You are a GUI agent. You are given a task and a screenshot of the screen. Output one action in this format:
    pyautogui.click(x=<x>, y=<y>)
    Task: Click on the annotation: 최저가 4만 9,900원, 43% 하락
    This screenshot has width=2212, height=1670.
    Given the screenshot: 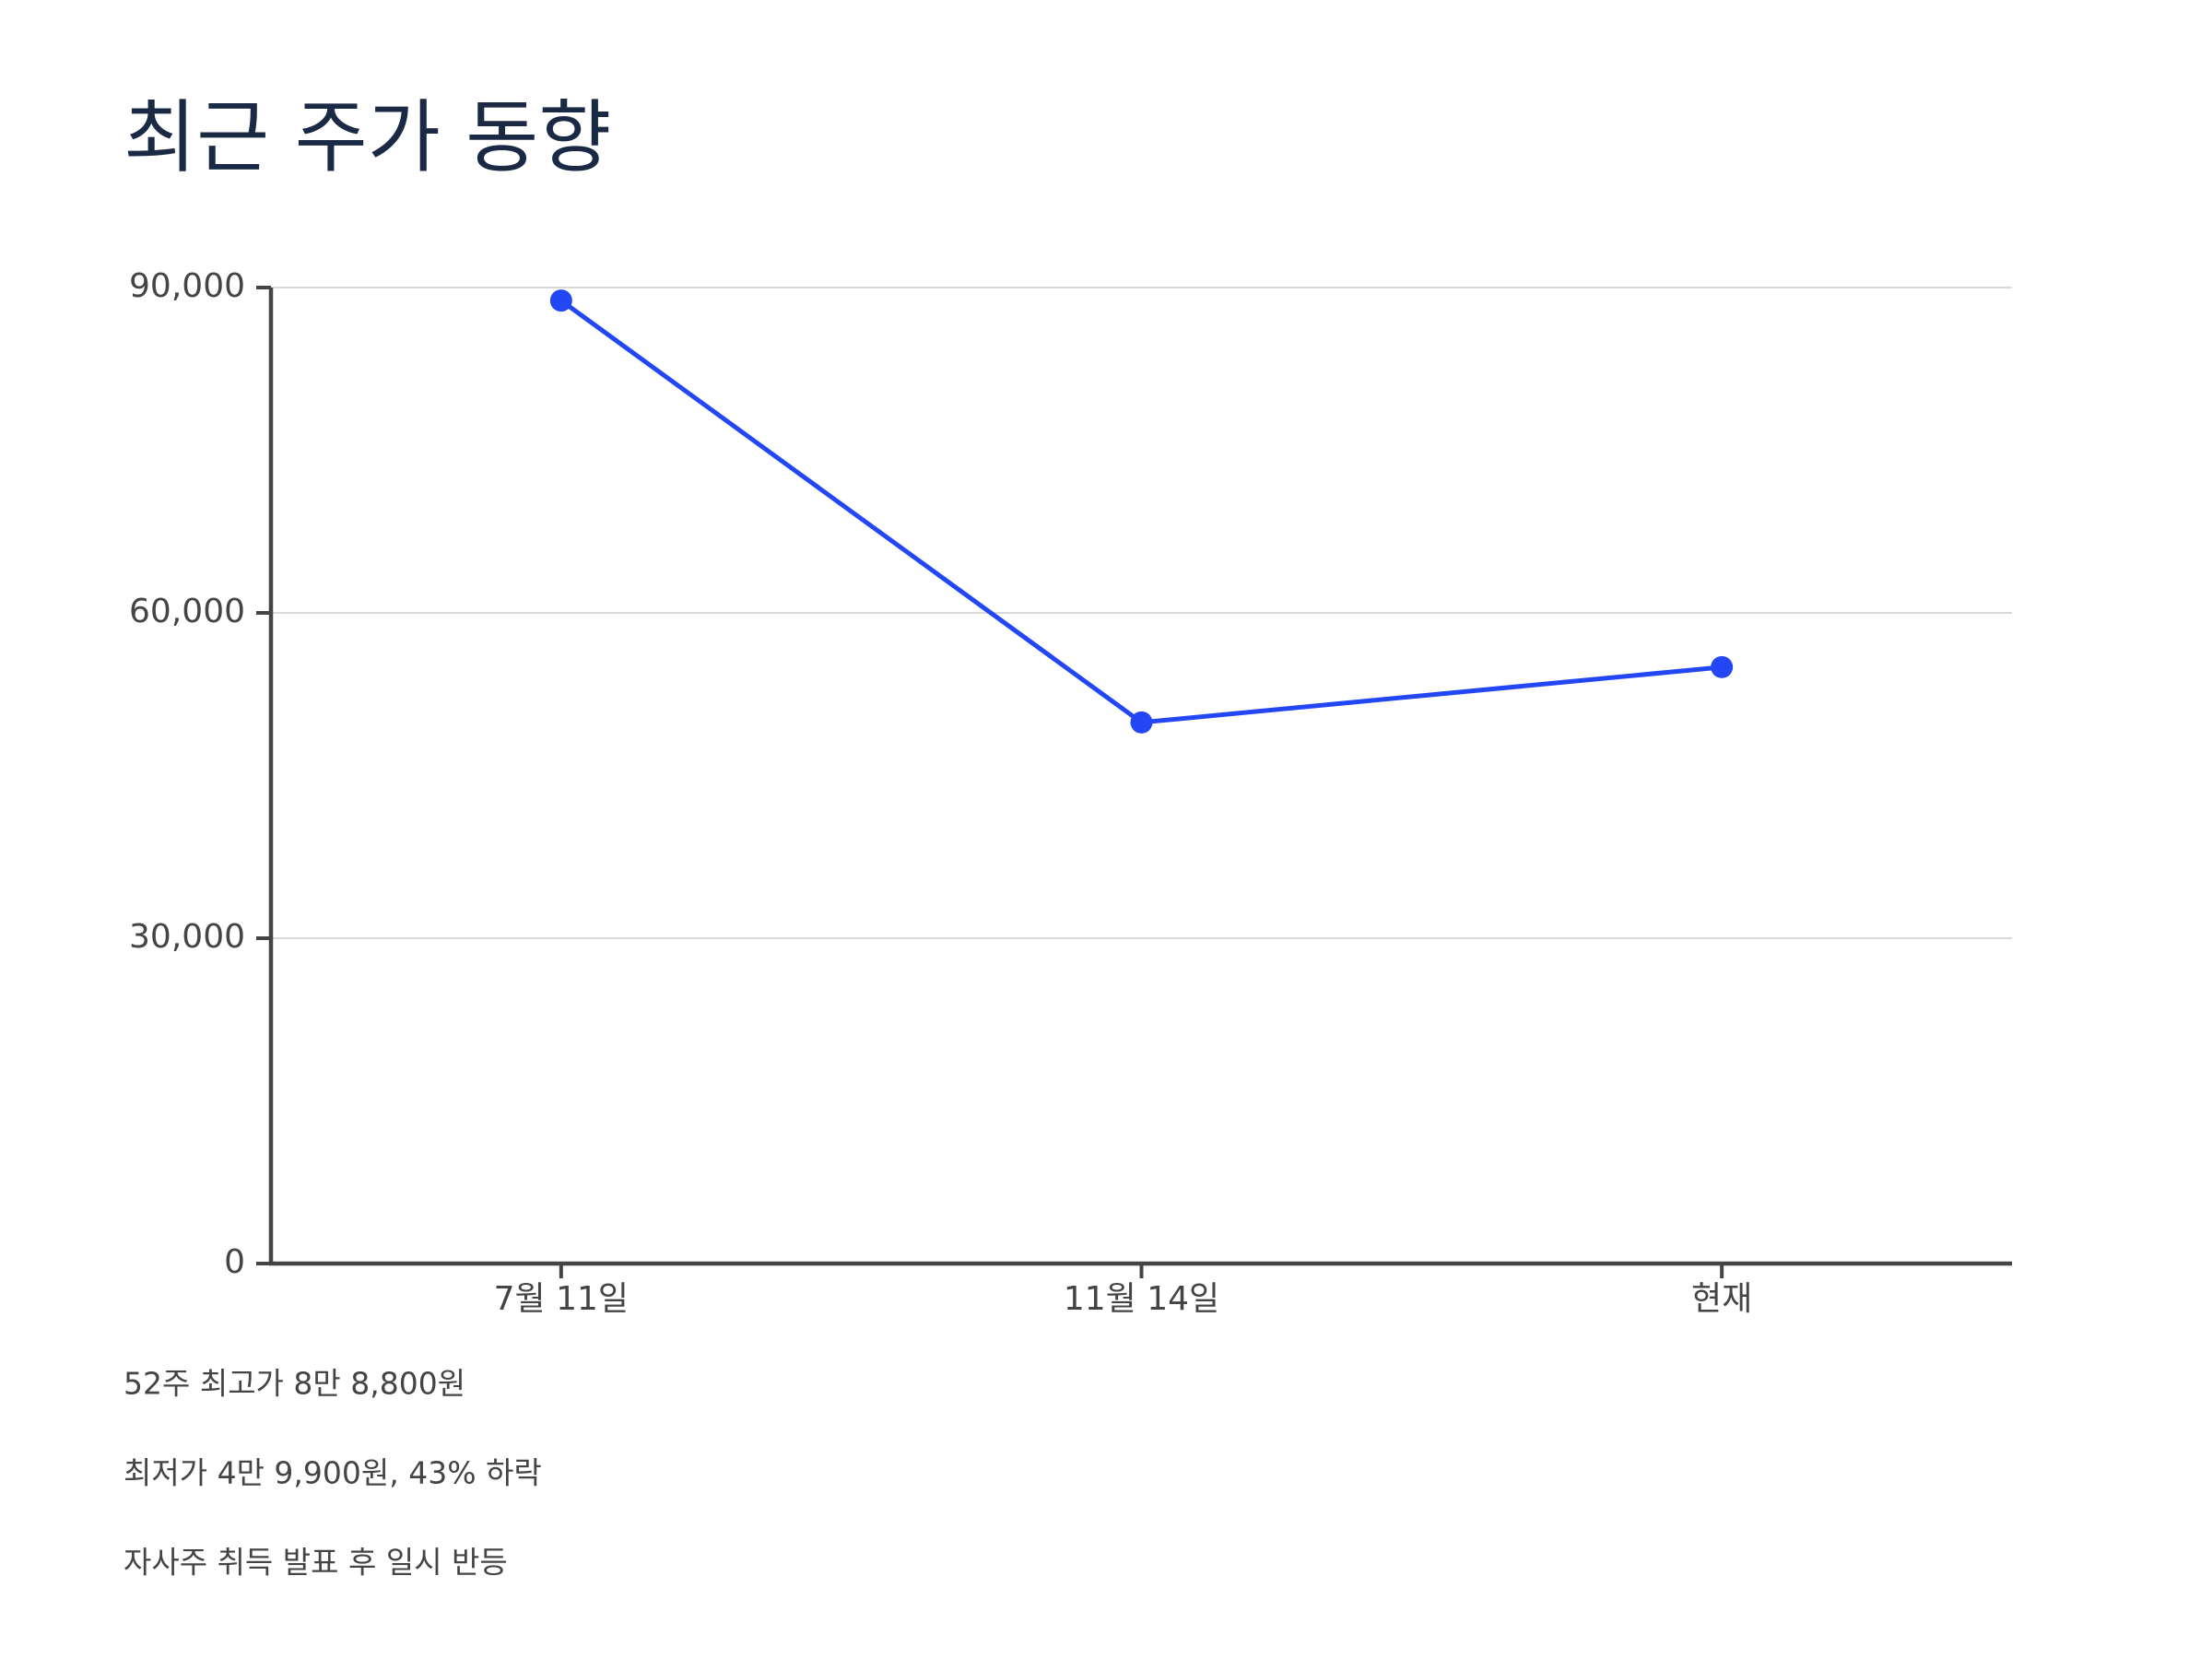 What is the action you would take?
    pyautogui.click(x=333, y=1473)
    